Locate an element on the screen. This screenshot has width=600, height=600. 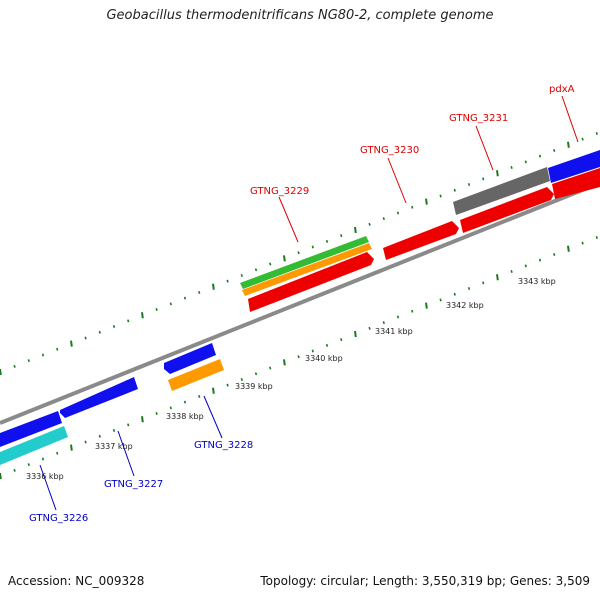
gene-gtng-3231-grey is located at coordinates (501, 191).